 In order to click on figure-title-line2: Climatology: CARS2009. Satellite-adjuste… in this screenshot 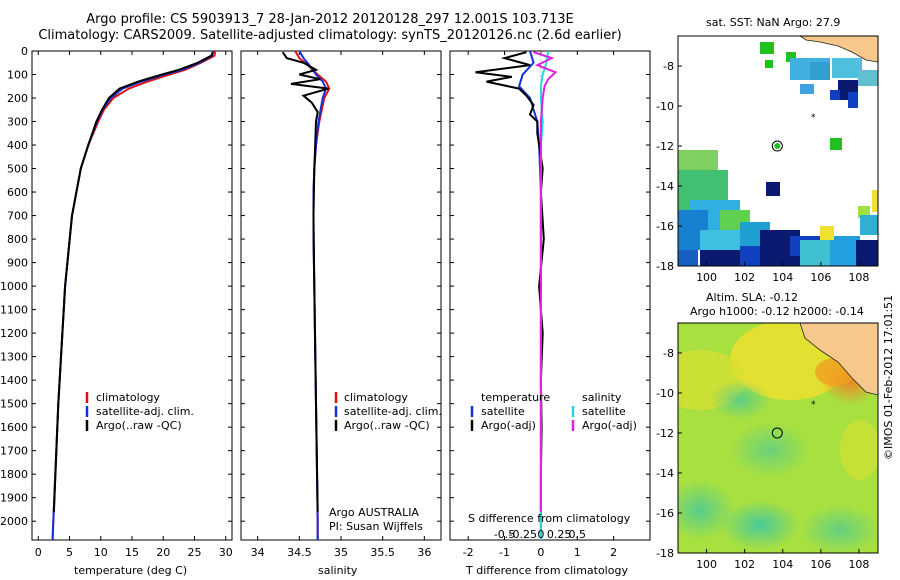, I will do `click(330, 35)`.